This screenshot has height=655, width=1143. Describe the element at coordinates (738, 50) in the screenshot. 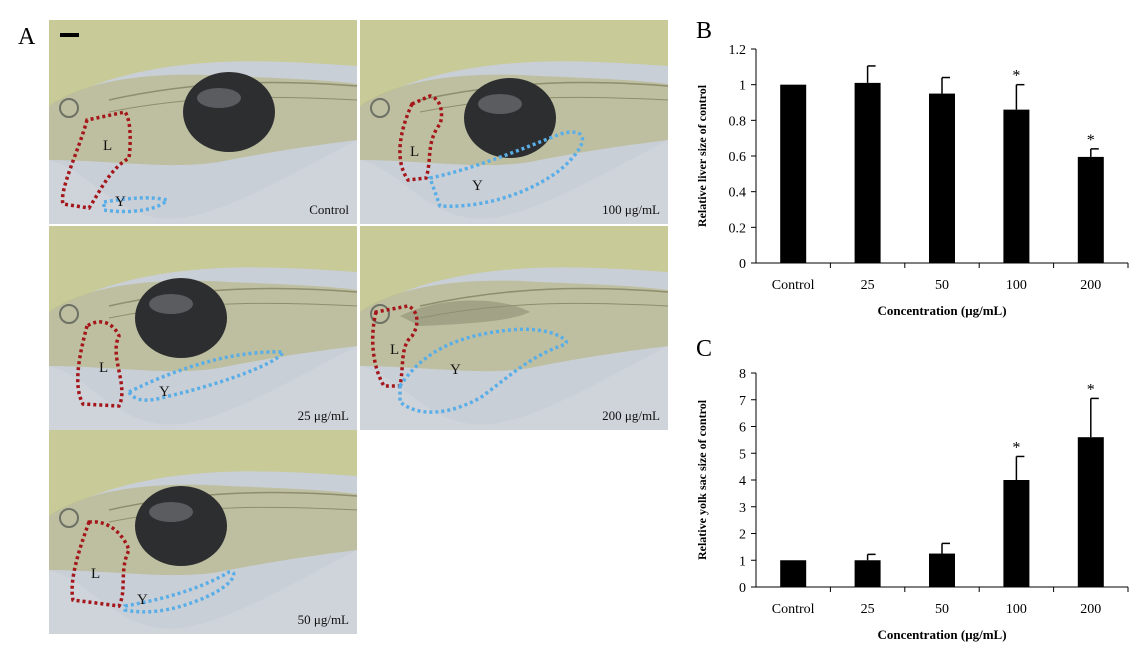

I see `y-tick-label: 1.2` at that location.